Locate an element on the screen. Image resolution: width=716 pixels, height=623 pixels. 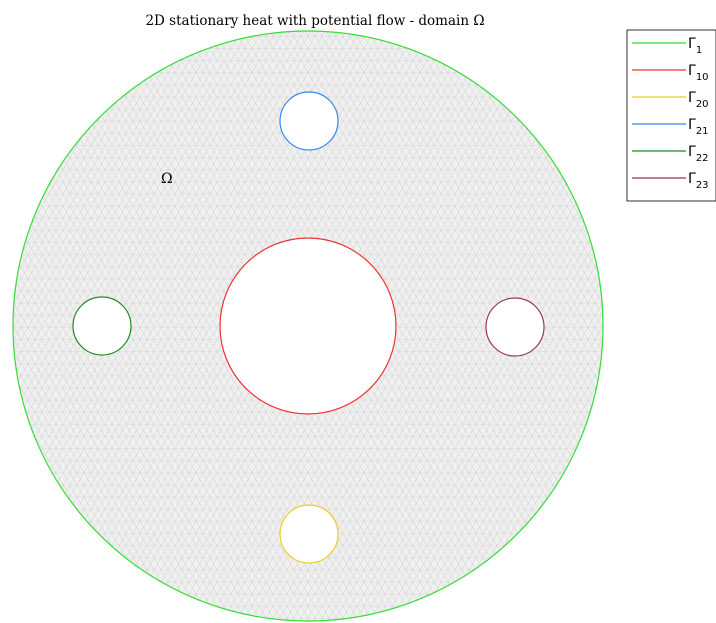
right-hole is located at coordinates (515, 327).